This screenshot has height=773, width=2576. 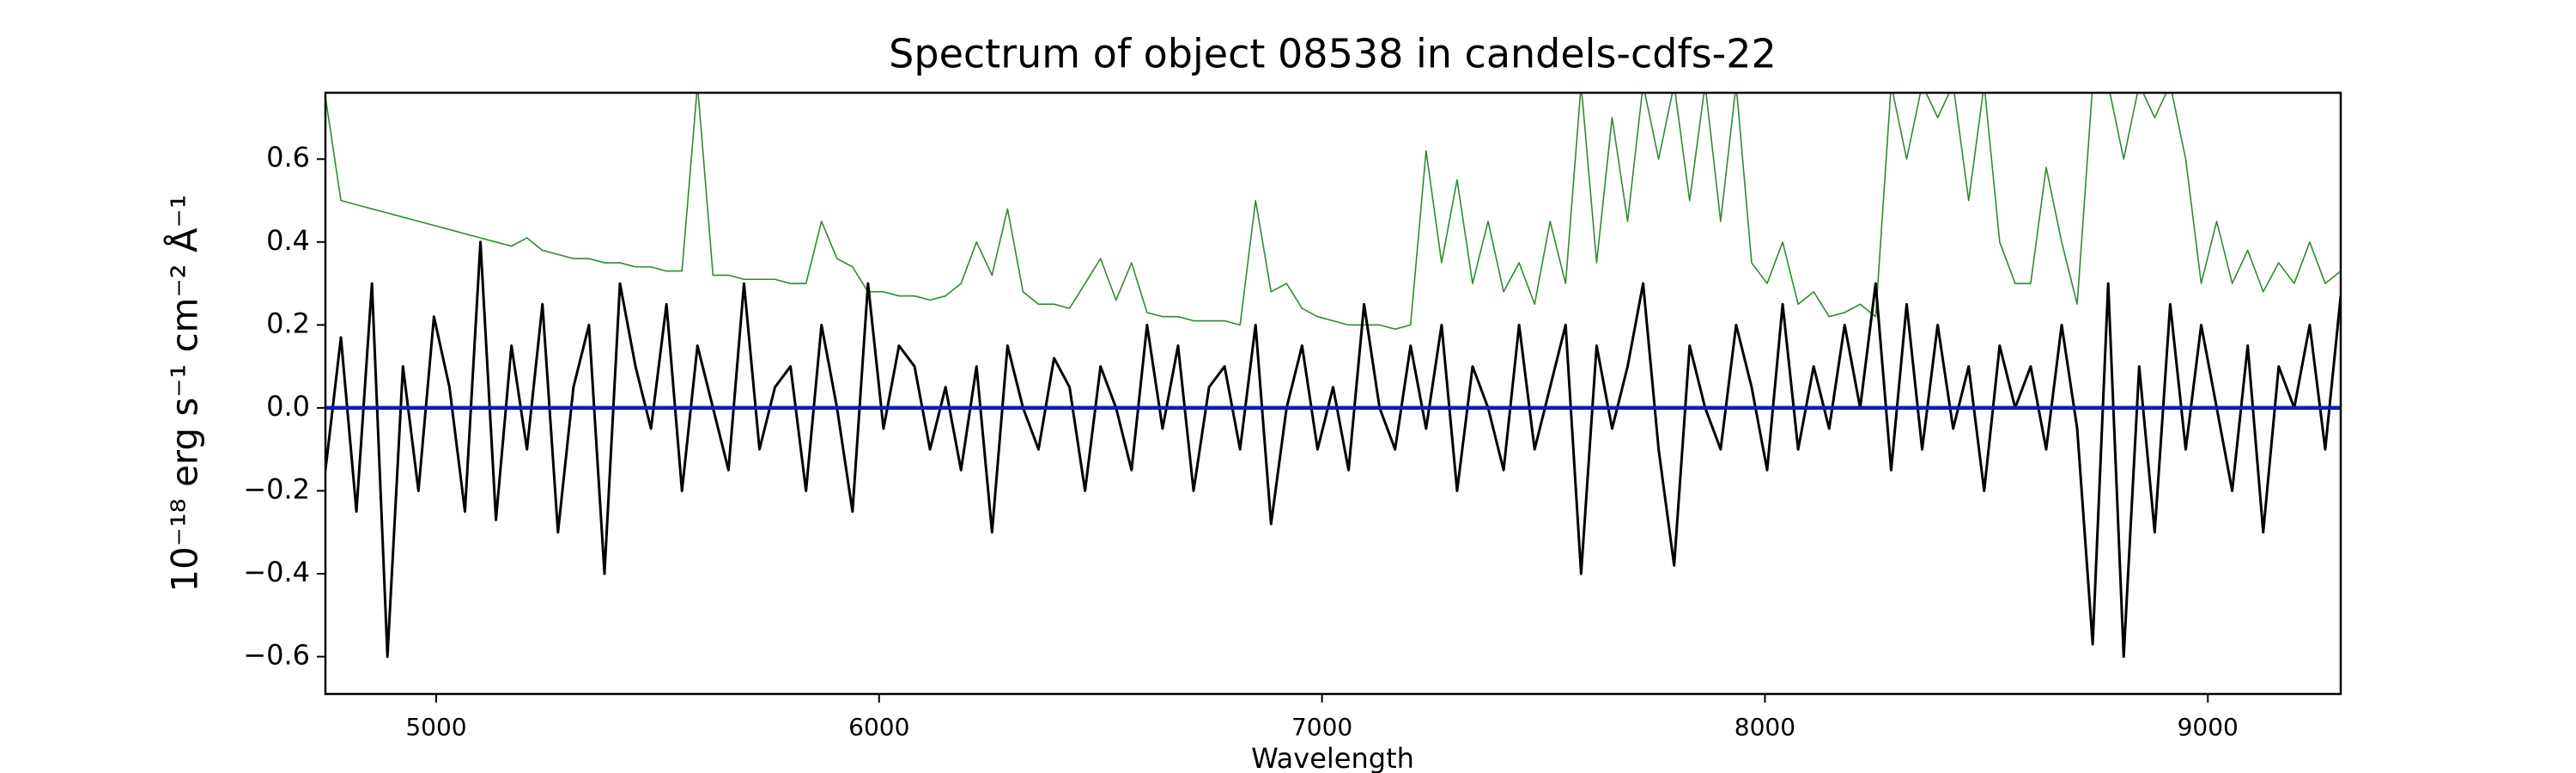 What do you see at coordinates (276, 655) in the screenshot?
I see `y-tick-label: −0.6` at bounding box center [276, 655].